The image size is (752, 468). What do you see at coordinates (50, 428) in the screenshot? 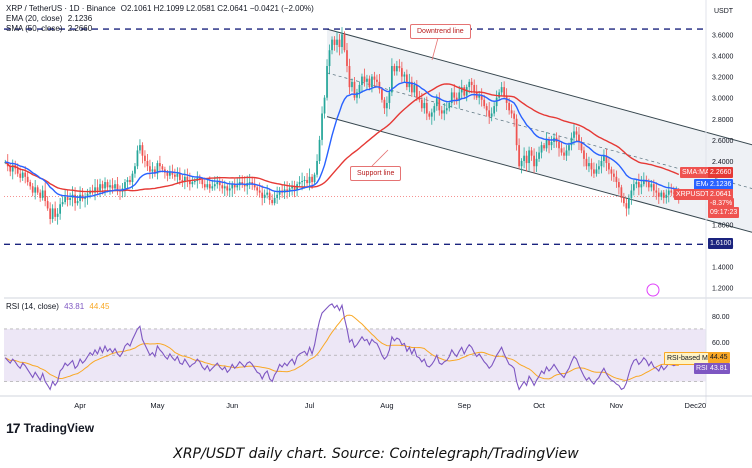
I see `tradingview-logo: 17 TradingView` at bounding box center [50, 428].